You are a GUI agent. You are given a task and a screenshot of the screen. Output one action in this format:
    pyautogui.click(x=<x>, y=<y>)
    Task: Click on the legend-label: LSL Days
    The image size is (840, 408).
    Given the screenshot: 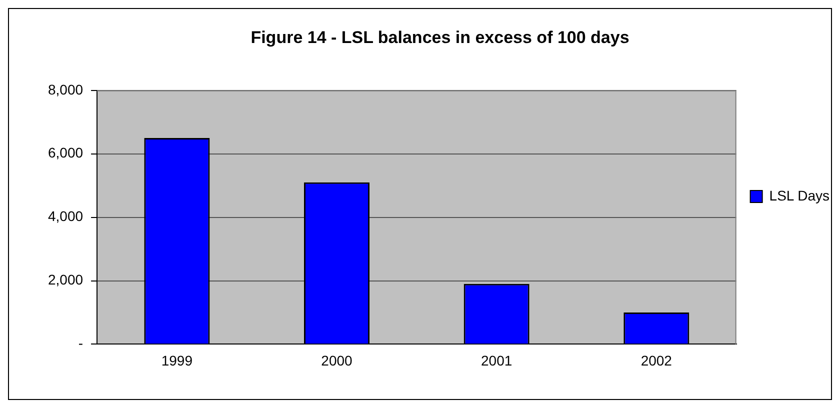 What is the action you would take?
    pyautogui.click(x=799, y=195)
    